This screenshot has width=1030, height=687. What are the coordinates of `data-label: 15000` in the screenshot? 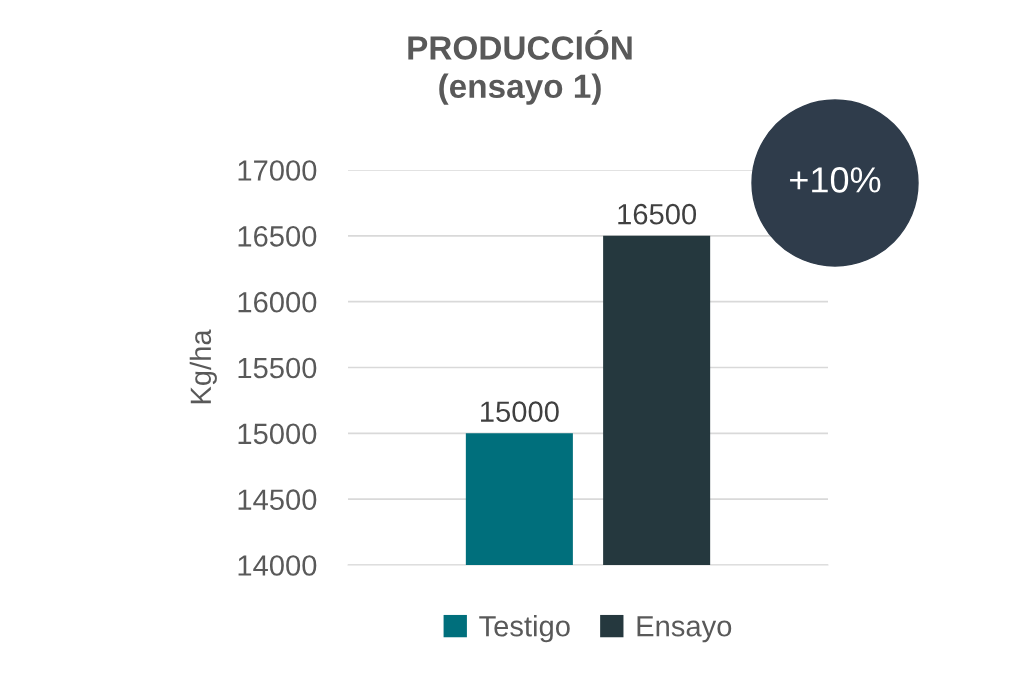 It's located at (520, 412).